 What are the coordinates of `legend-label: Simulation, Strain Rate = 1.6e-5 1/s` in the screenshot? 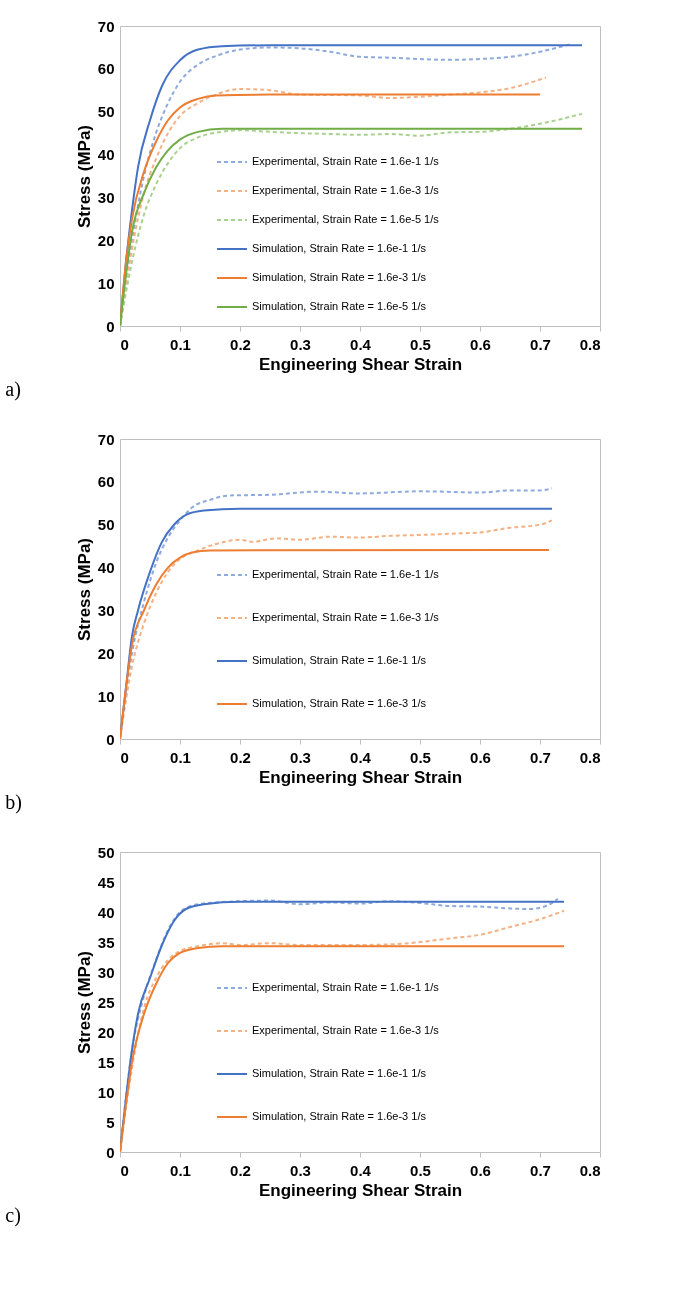 It's located at (339, 306).